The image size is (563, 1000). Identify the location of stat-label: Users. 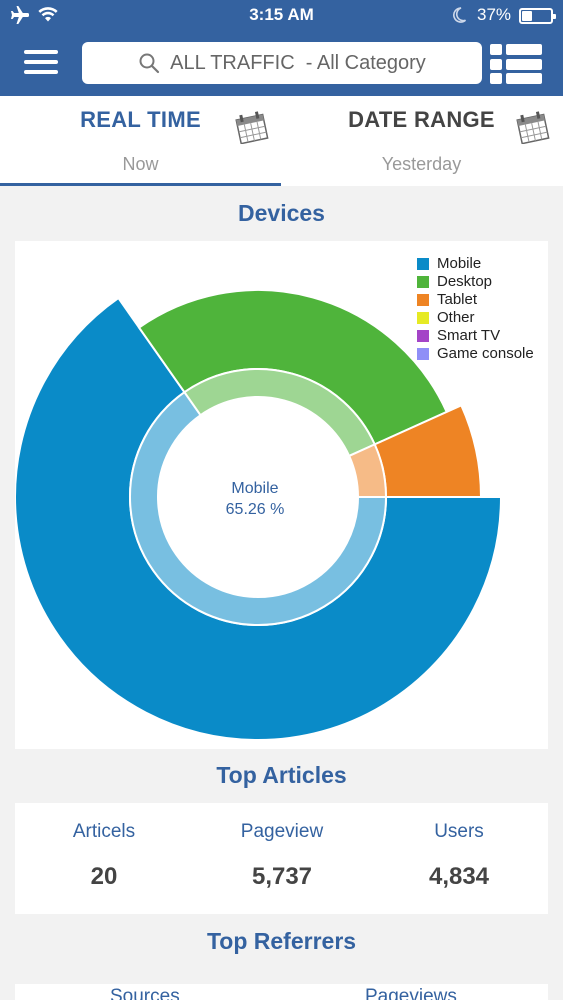
(459, 831).